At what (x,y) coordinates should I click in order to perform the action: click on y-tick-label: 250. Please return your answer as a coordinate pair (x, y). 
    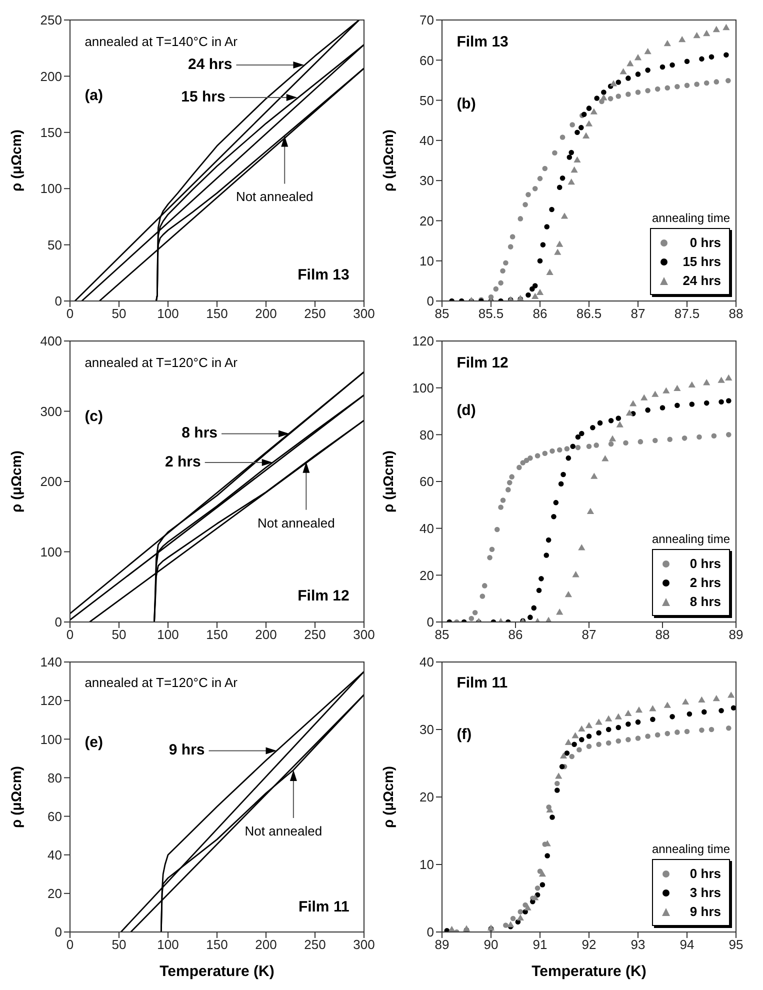
    Looking at the image, I should click on (51, 20).